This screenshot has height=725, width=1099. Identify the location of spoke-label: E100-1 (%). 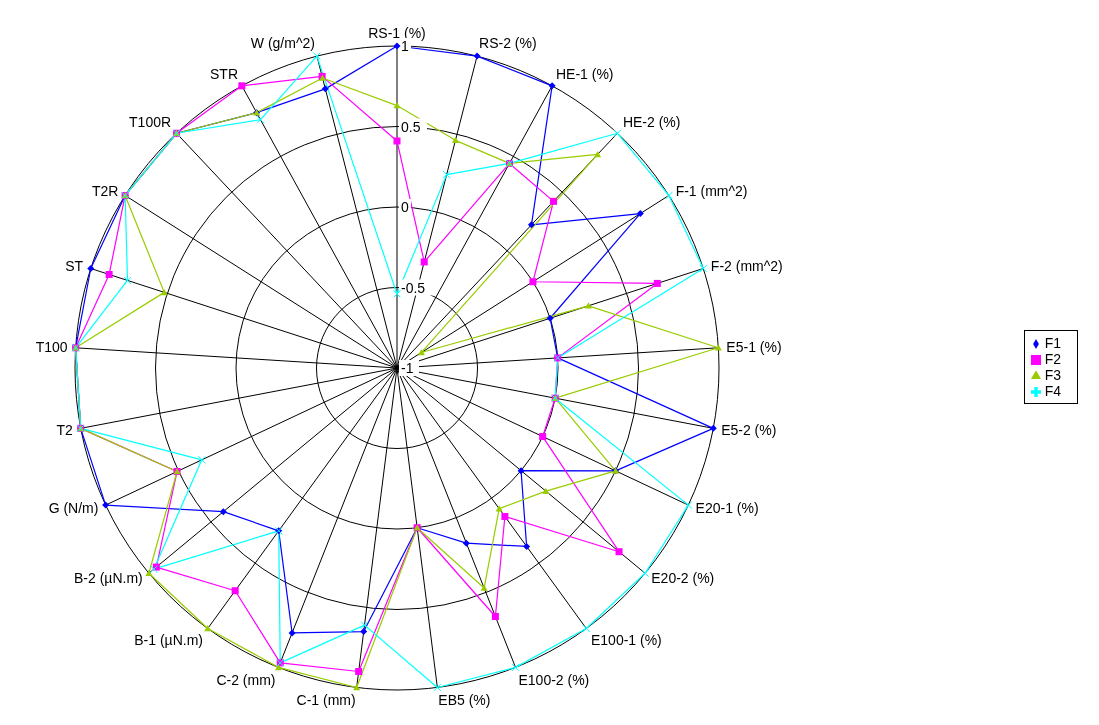
(626, 639).